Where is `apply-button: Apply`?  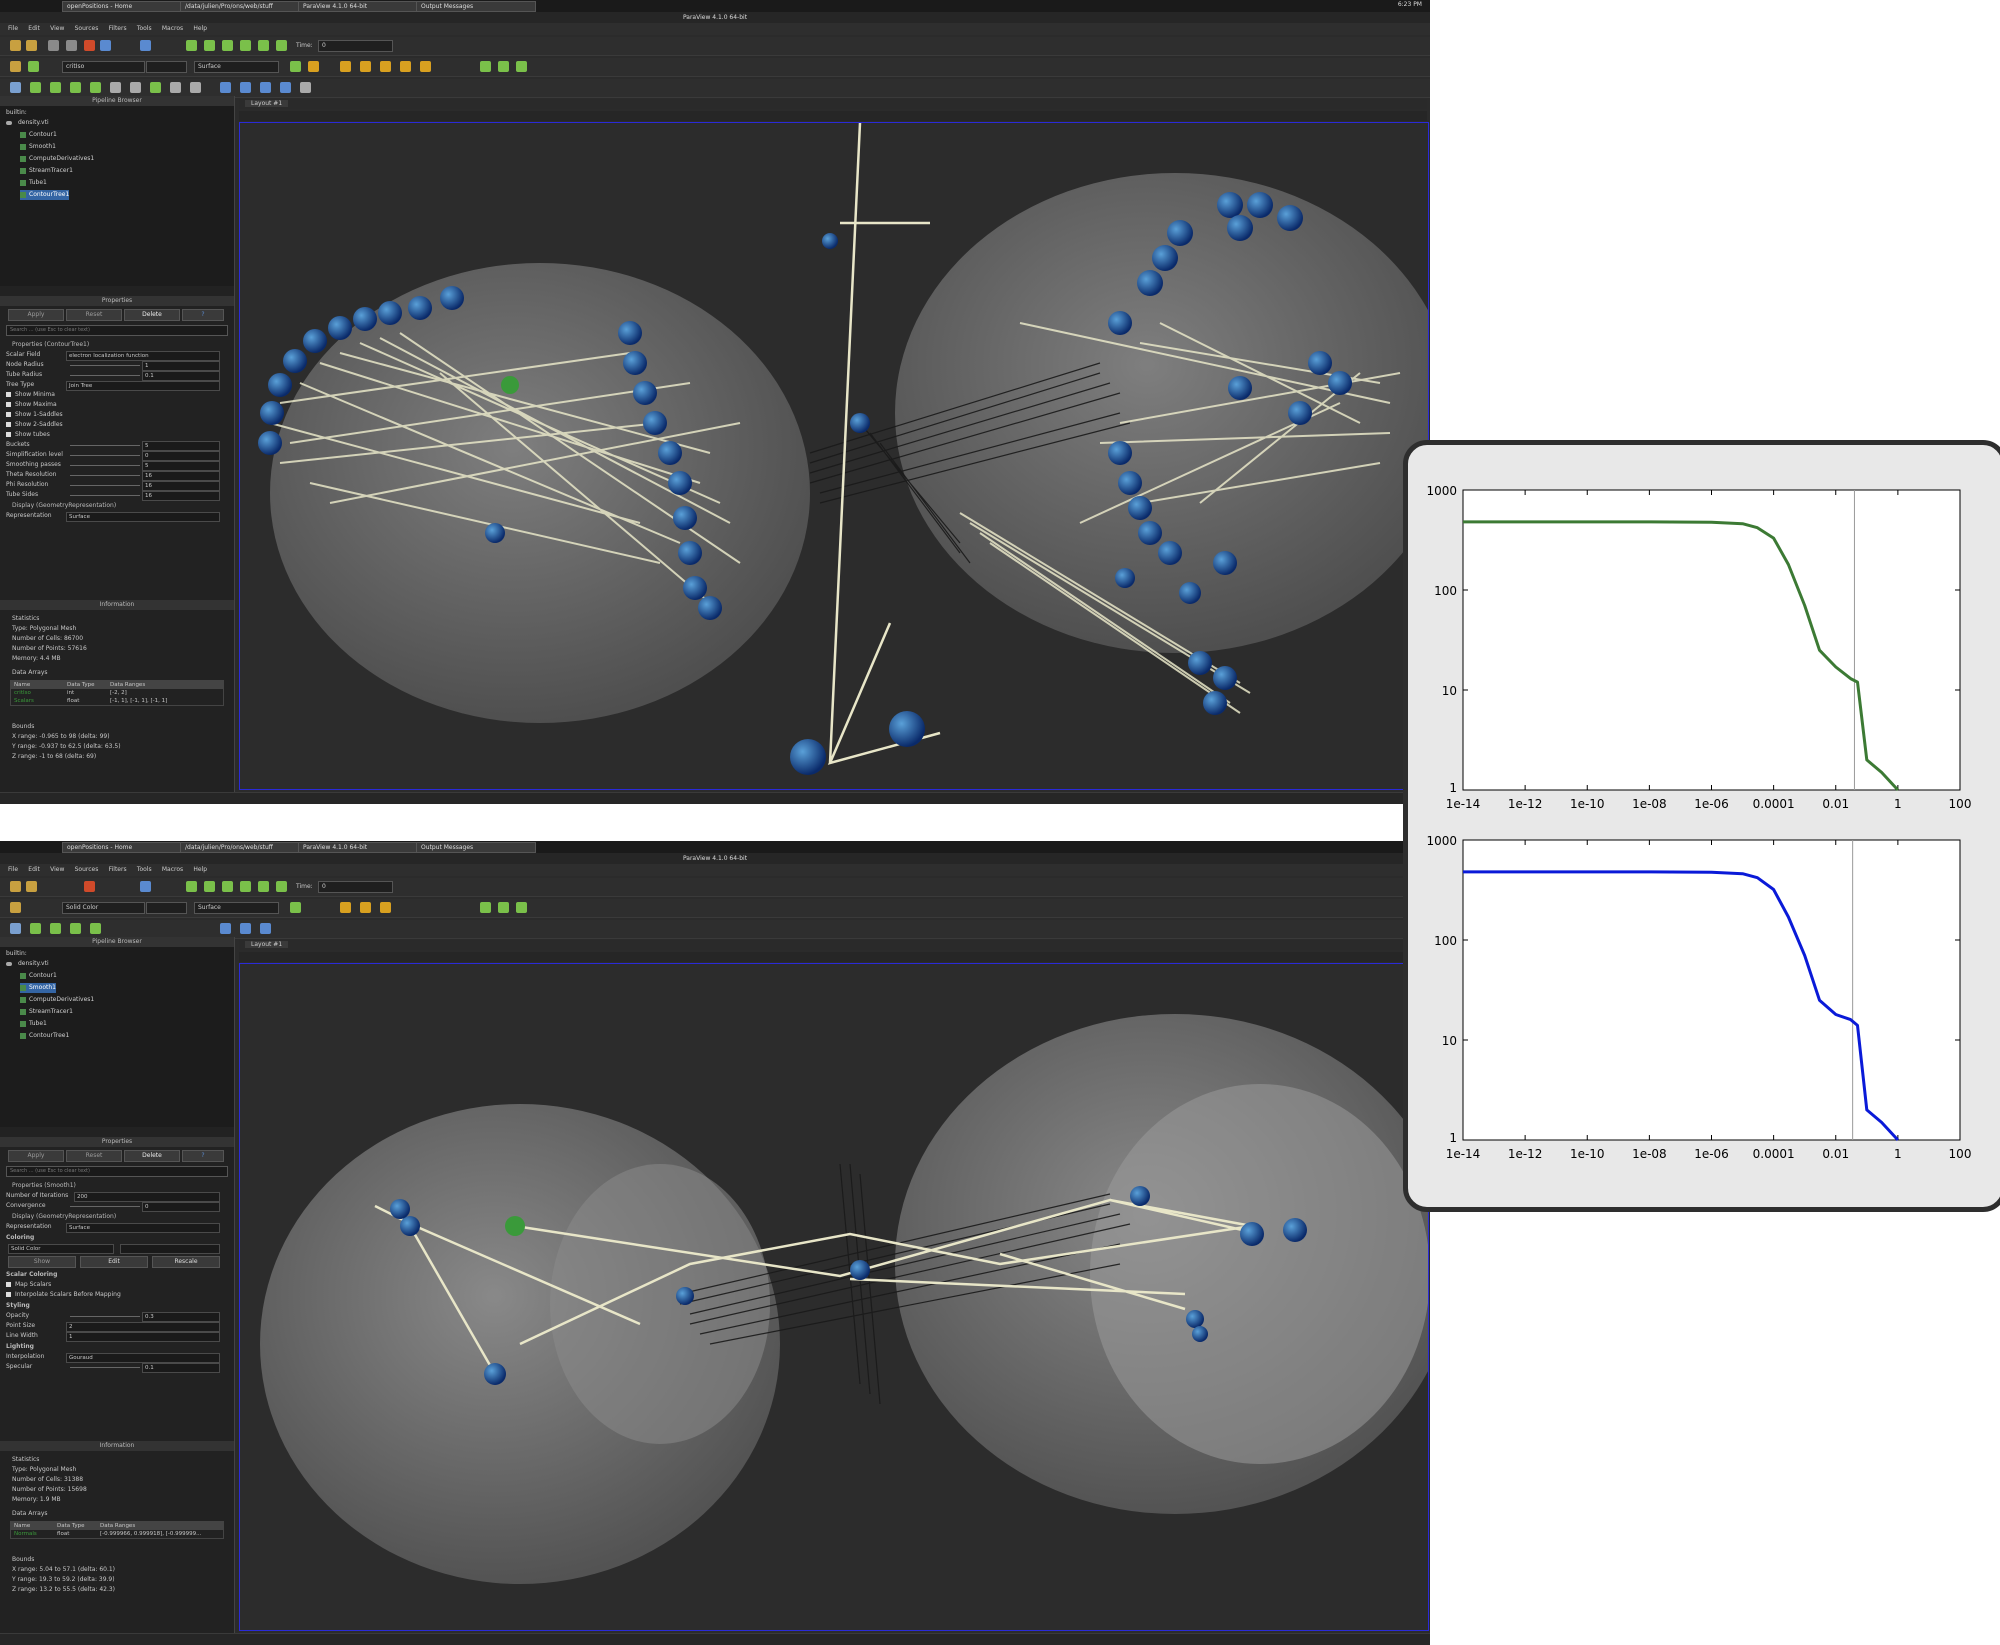 apply-button: Apply is located at coordinates (36, 315).